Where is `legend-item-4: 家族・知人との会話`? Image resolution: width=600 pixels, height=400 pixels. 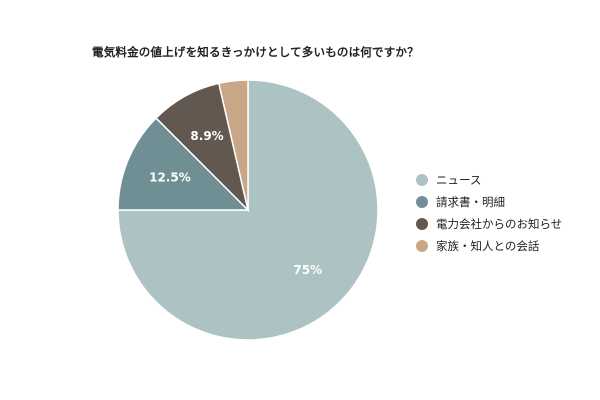
legend-item-4: 家族・知人との会話 is located at coordinates (489, 246).